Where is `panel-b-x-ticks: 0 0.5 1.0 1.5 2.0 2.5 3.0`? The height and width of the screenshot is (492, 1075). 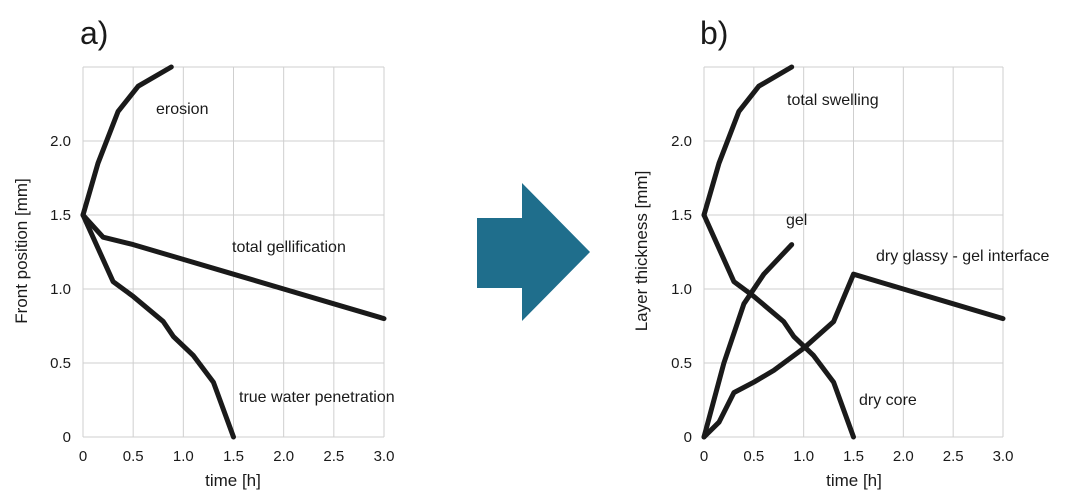
panel-b-x-ticks: 0 0.5 1.0 1.5 2.0 2.5 3.0 is located at coordinates (857, 456).